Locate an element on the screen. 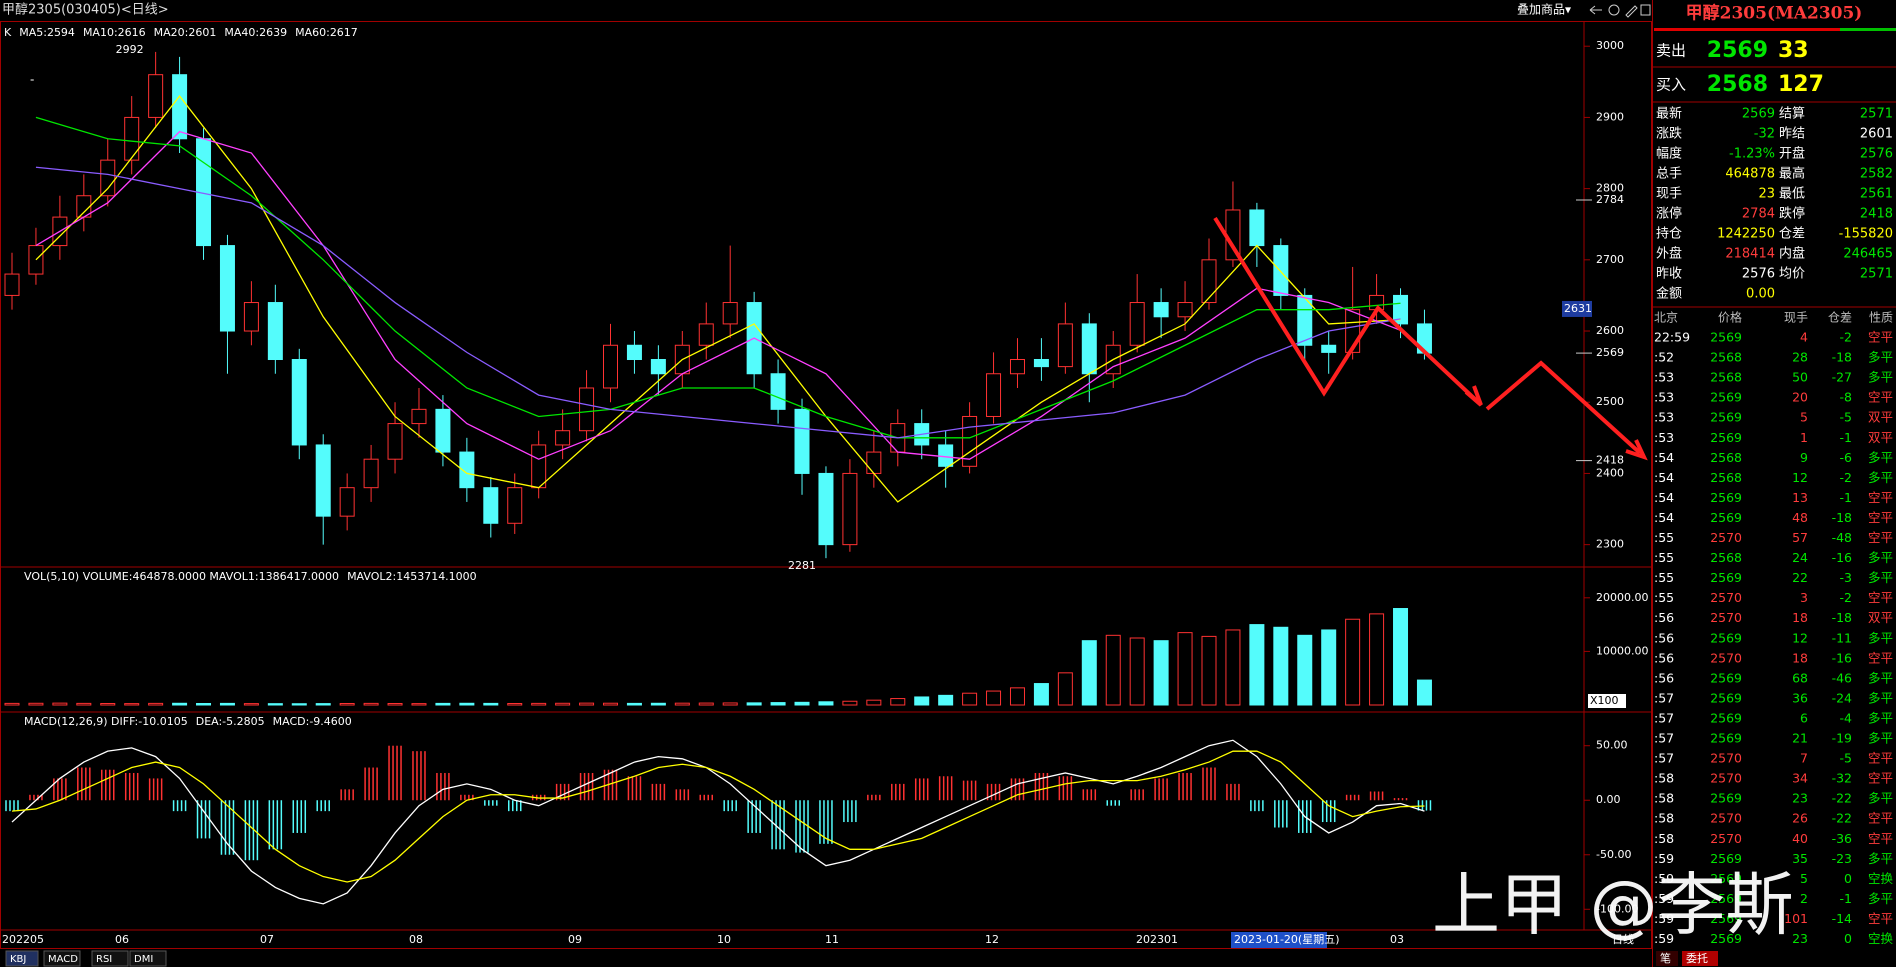 Image resolution: width=1896 pixels, height=967 pixels. tick-cell: :56 is located at coordinates (1664, 677).